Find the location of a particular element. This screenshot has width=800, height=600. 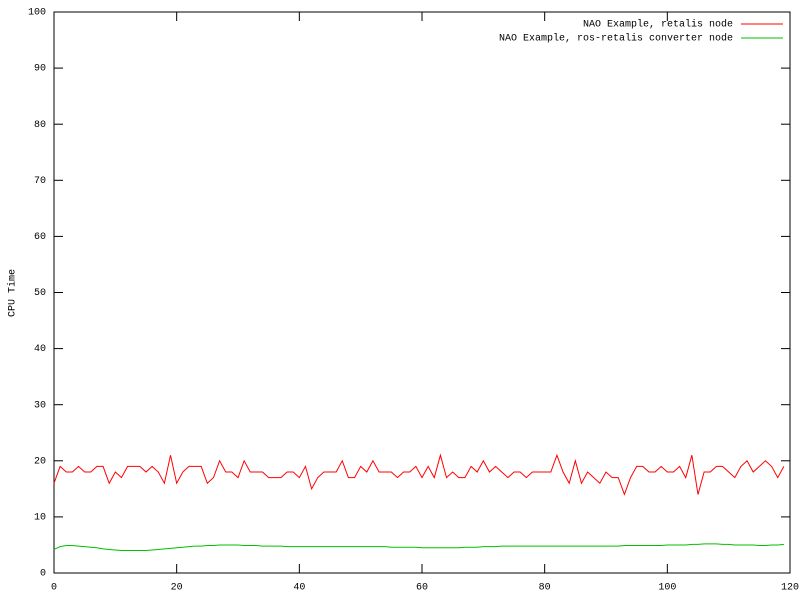

y-tick-label: 50 is located at coordinates (40, 293).